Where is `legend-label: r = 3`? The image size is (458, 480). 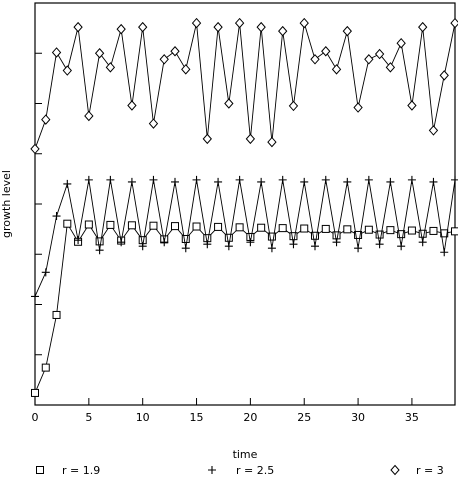 legend-label: r = 3 is located at coordinates (430, 470).